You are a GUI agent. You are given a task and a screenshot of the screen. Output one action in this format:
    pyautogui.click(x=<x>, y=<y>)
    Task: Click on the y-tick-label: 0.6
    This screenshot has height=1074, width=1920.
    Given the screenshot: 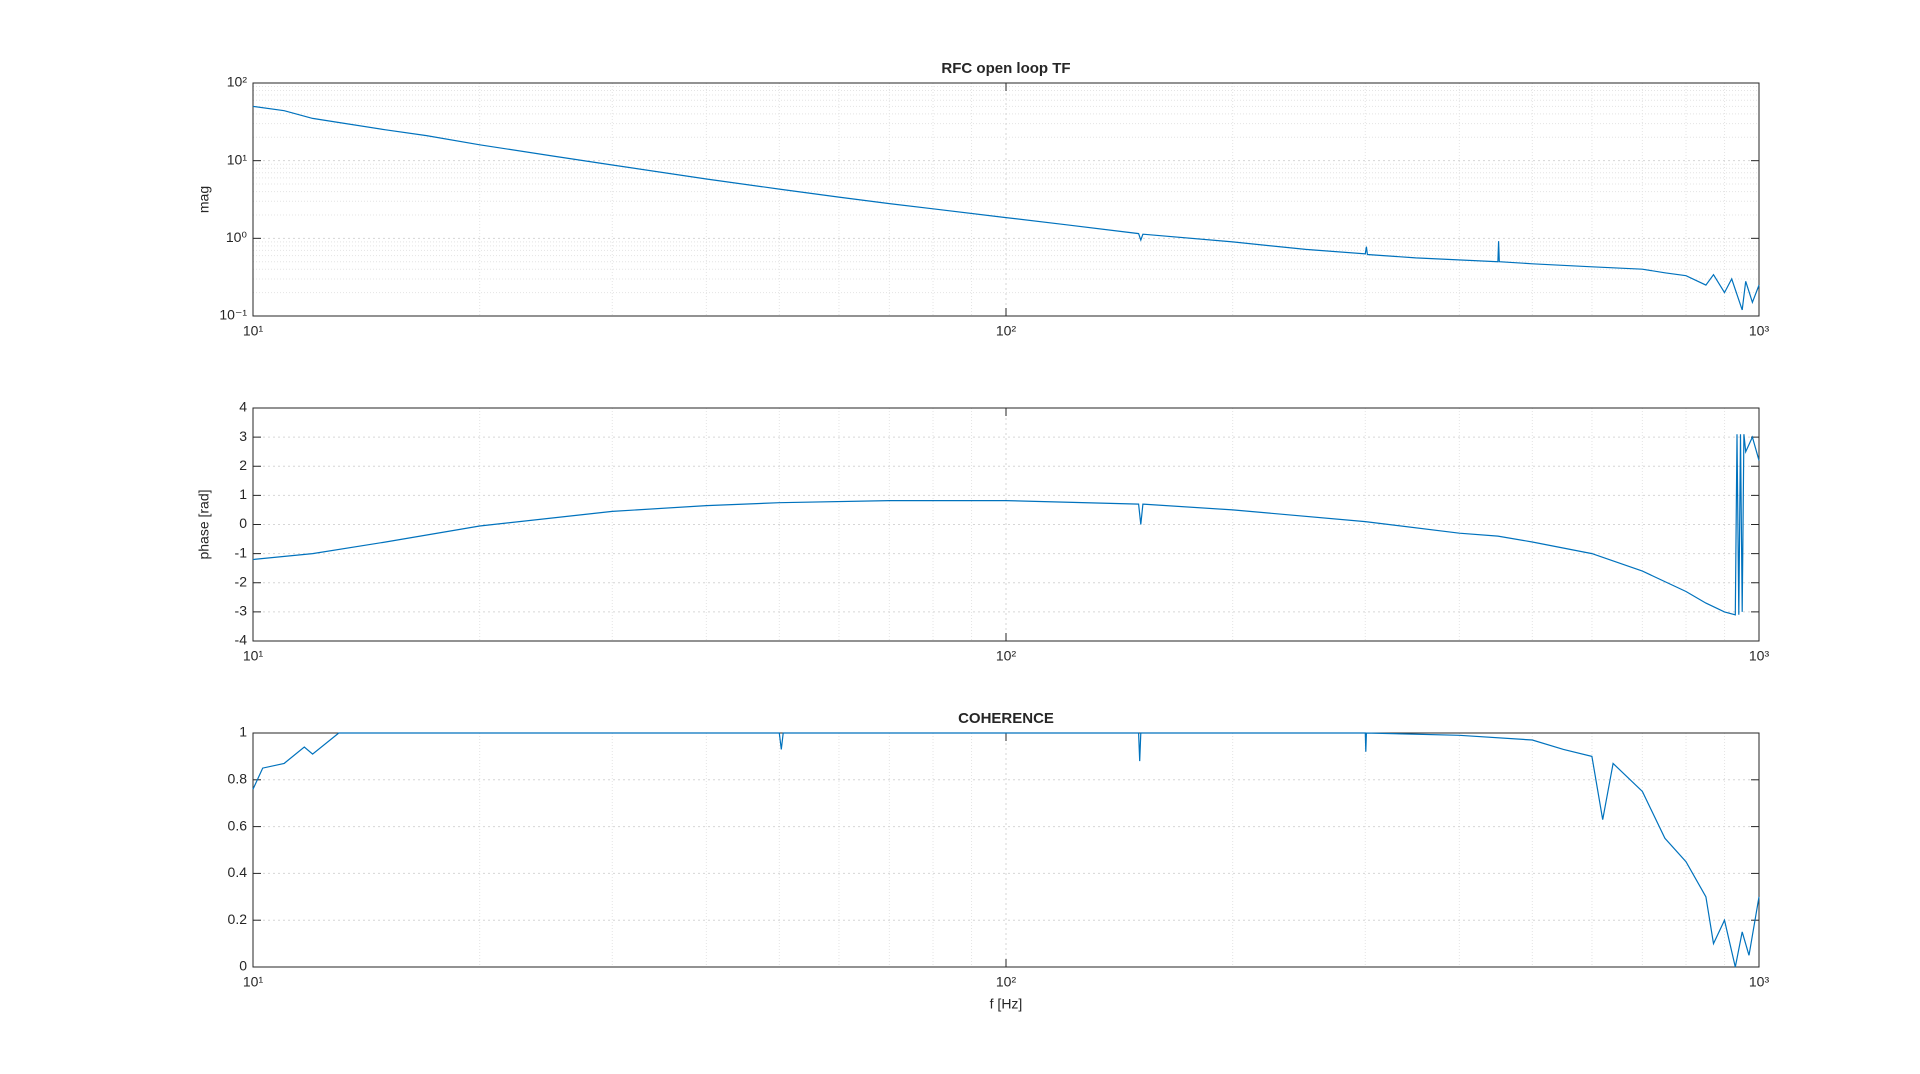 What is the action you would take?
    pyautogui.click(x=238, y=825)
    